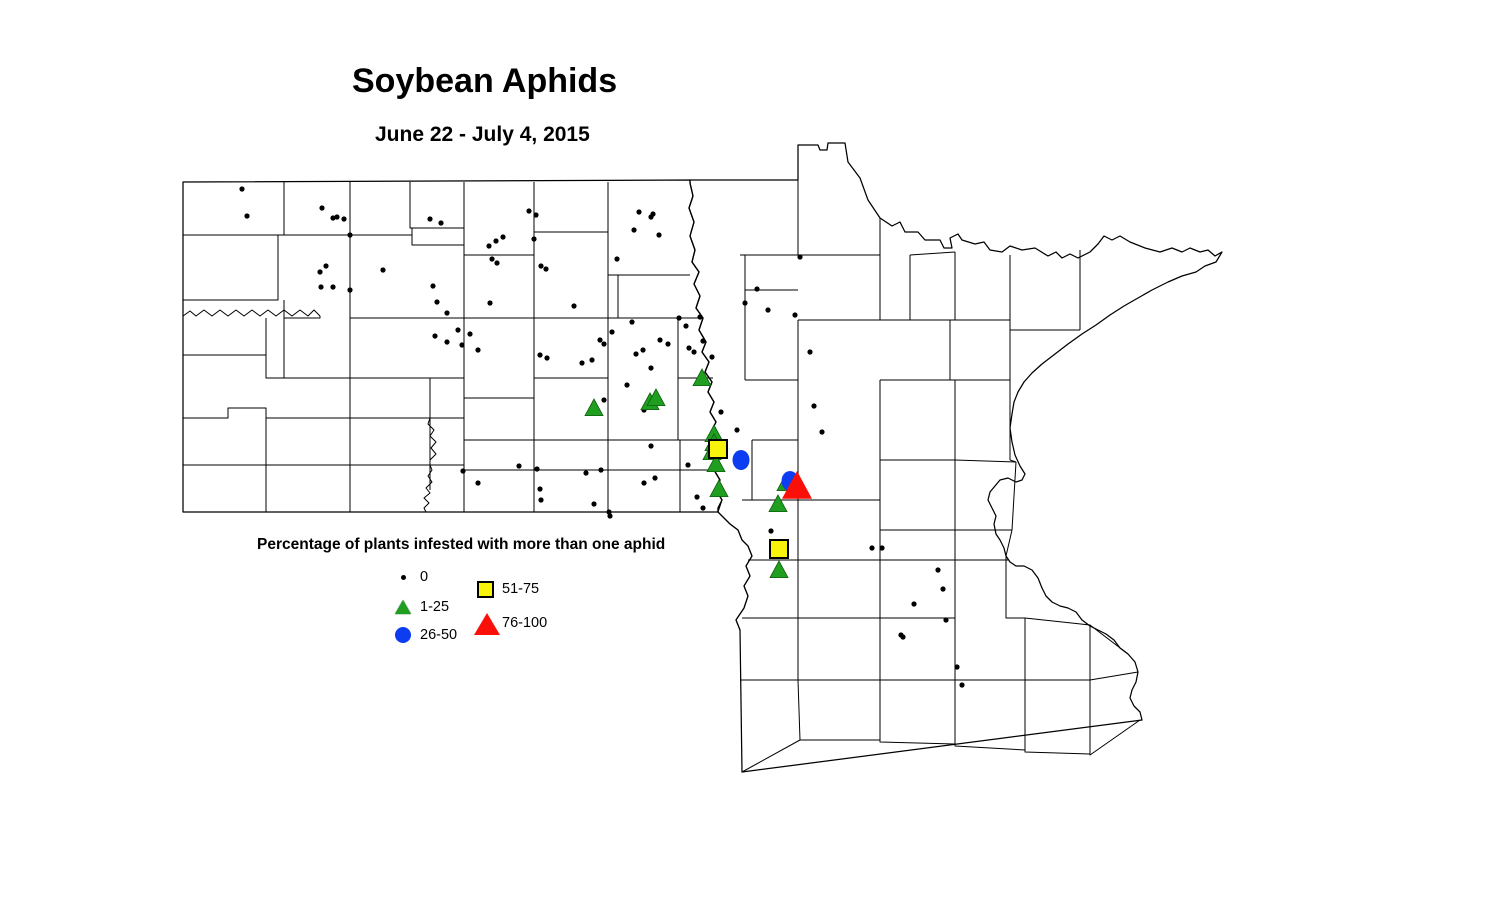 The image size is (1503, 900). I want to click on triangle-red-icon, so click(487, 623).